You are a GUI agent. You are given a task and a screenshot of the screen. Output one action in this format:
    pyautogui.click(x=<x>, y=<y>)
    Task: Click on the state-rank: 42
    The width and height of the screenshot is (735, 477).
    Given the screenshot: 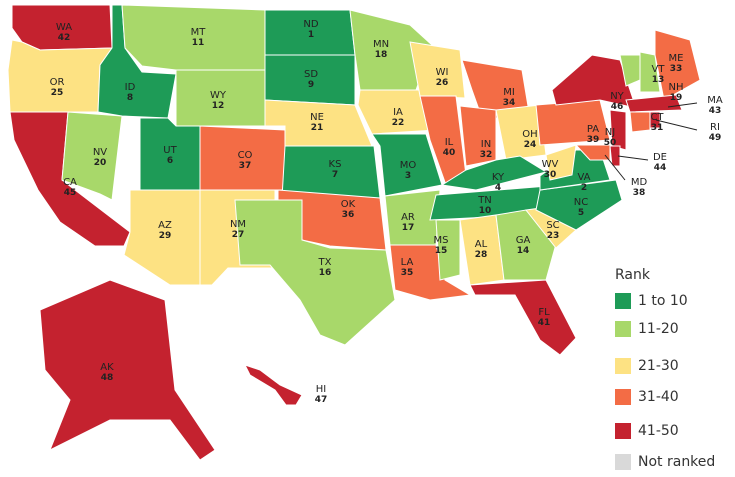 What is the action you would take?
    pyautogui.click(x=64, y=38)
    